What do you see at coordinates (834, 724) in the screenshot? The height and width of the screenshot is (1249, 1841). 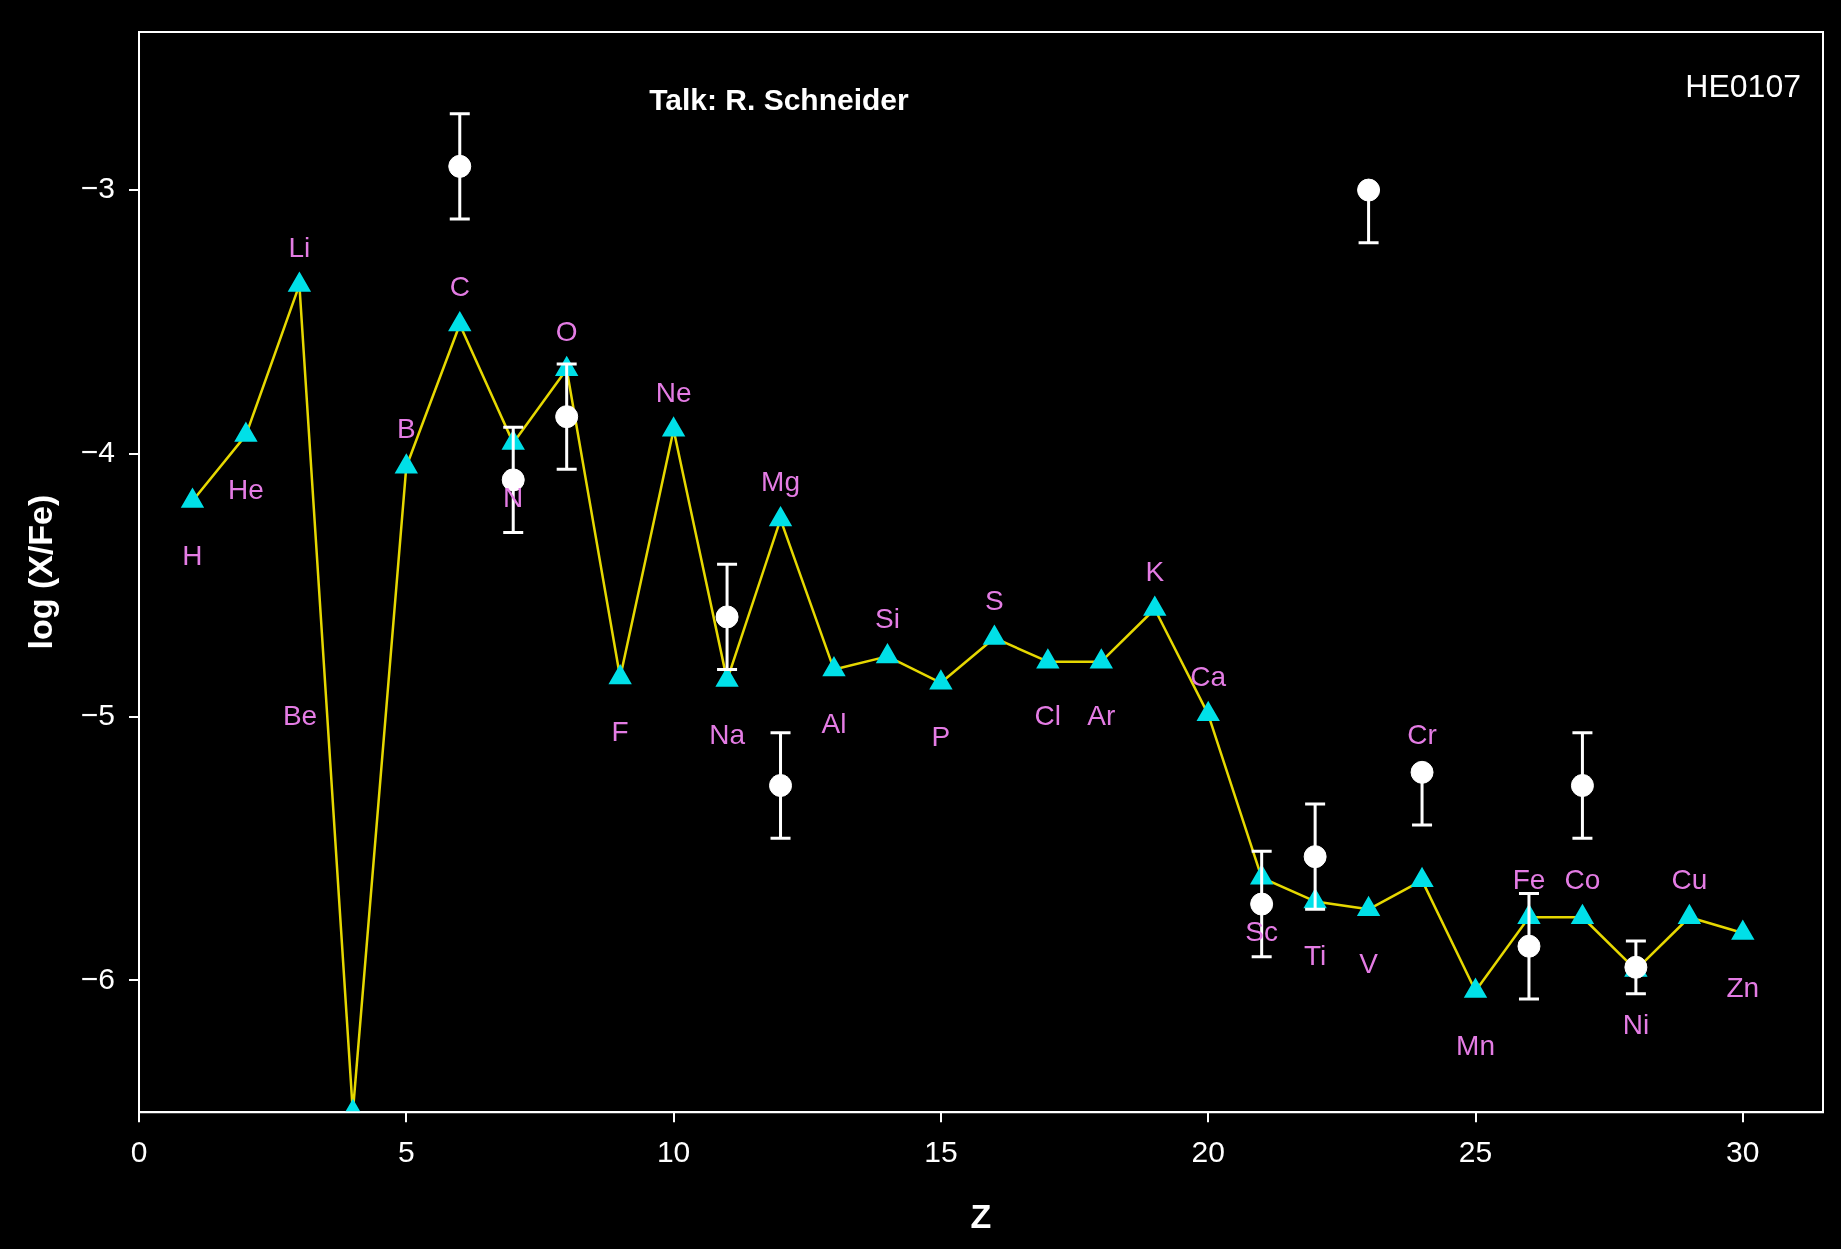 I see `annotation: Al` at bounding box center [834, 724].